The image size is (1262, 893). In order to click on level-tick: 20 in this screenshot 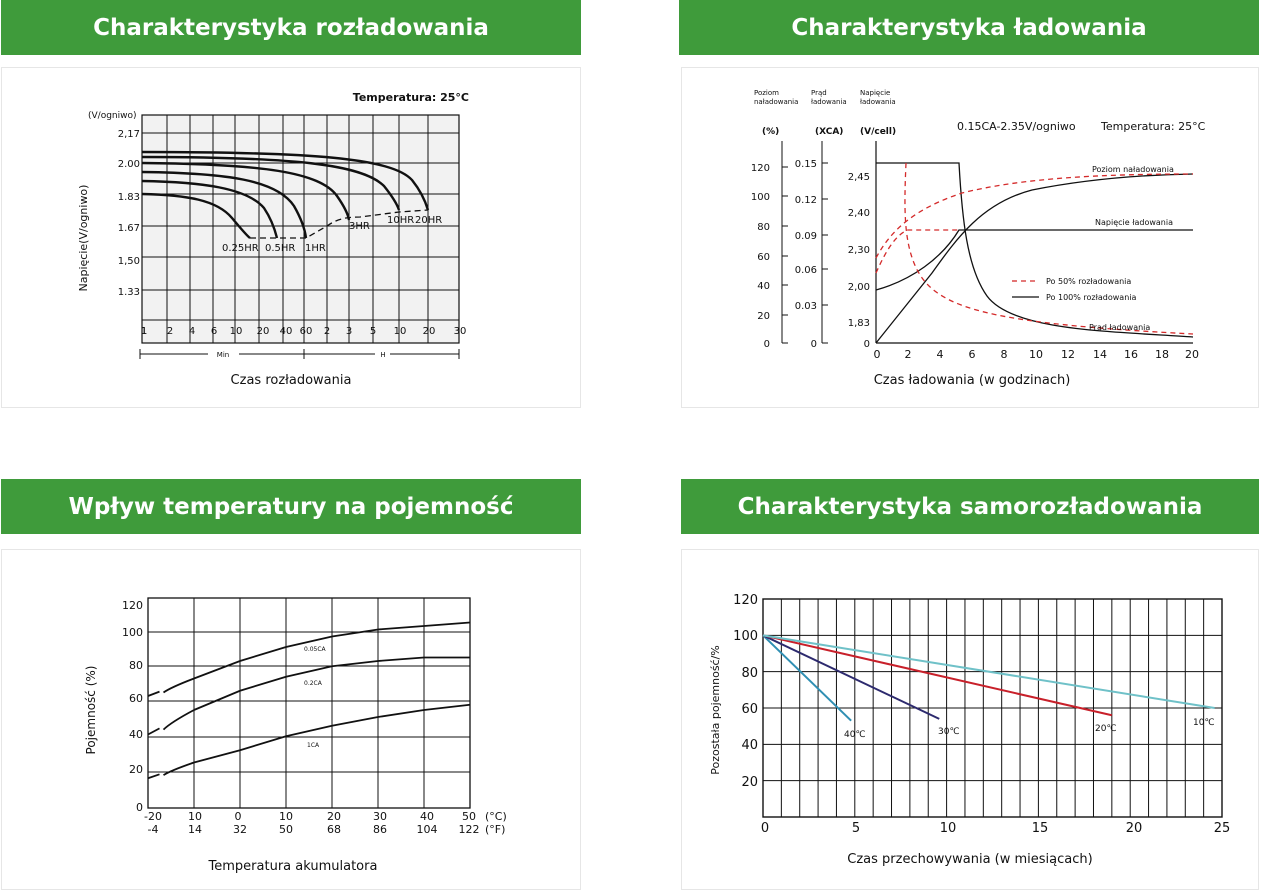, I will do `click(763, 316)`.